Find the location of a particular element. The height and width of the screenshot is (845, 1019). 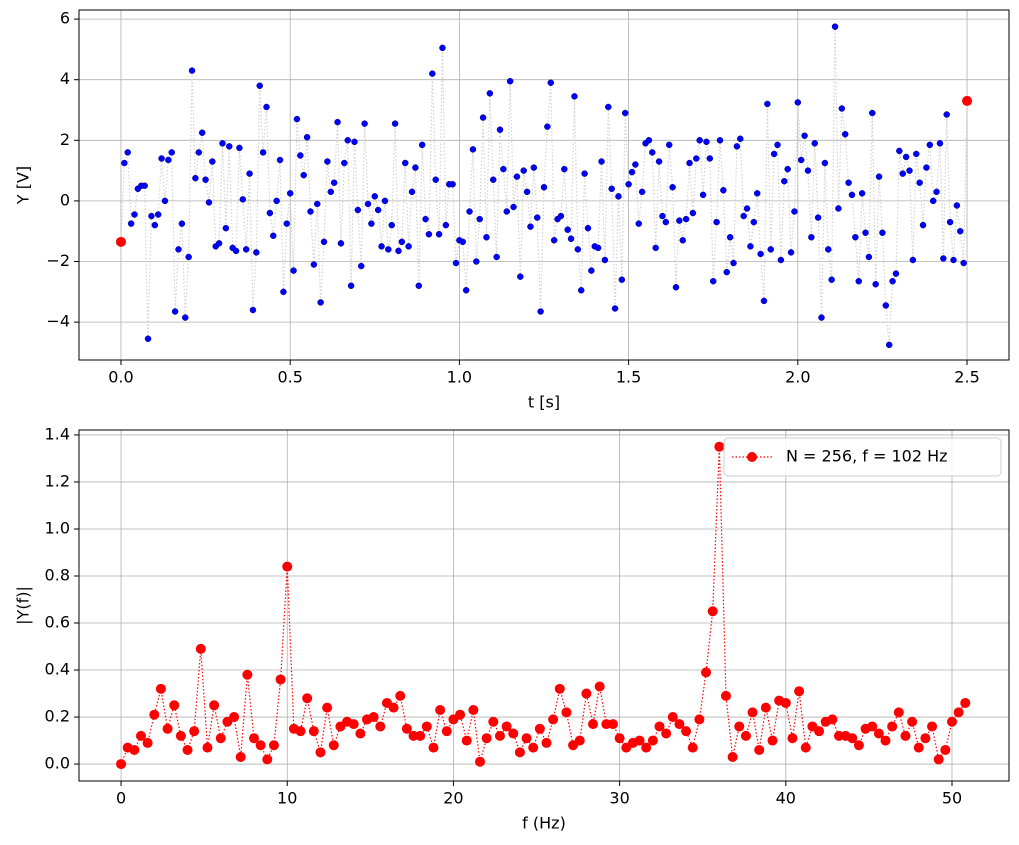

x-tick-label: 2.0 is located at coordinates (797, 377).